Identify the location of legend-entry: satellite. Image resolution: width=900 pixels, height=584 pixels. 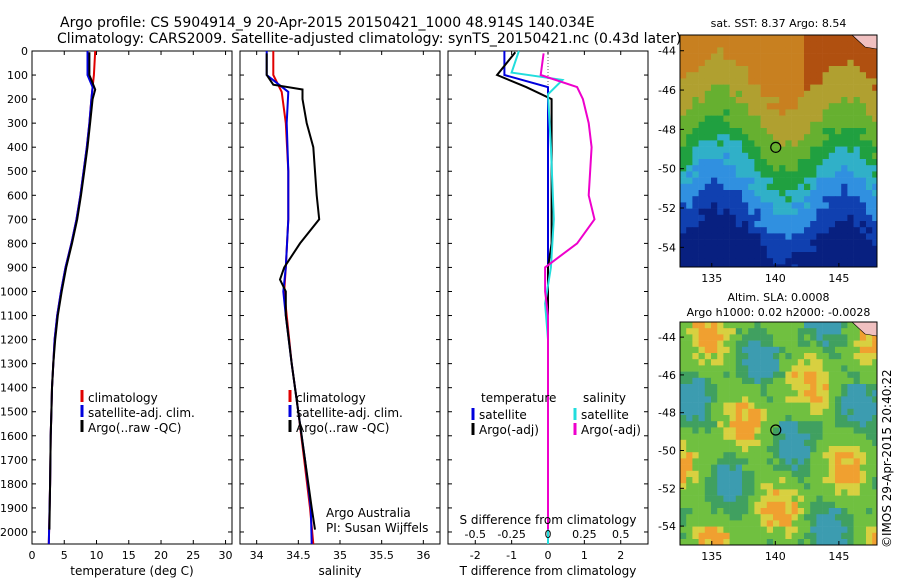
(605, 415).